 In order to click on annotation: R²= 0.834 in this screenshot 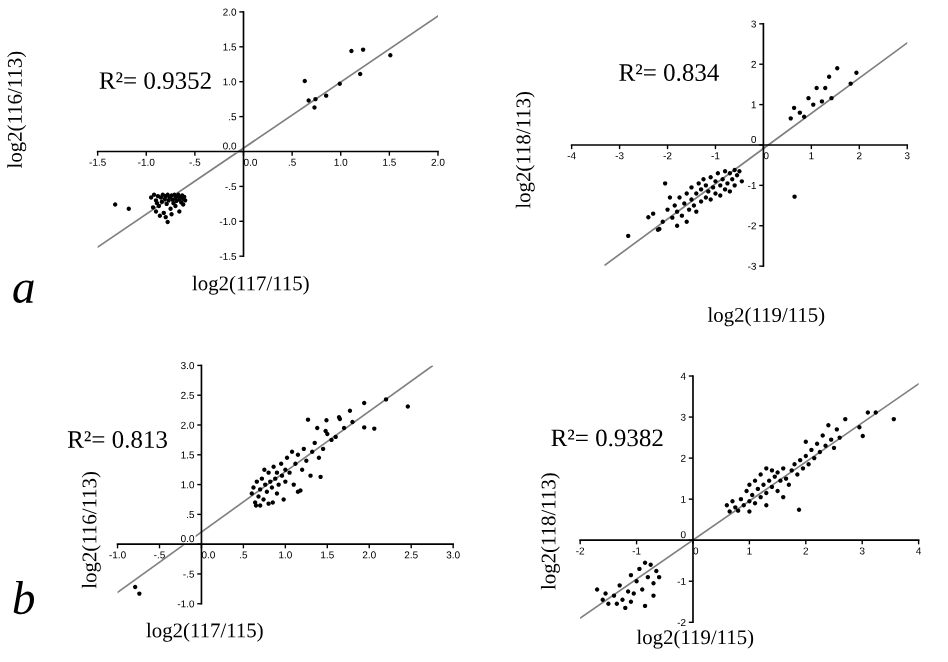, I will do `click(669, 73)`.